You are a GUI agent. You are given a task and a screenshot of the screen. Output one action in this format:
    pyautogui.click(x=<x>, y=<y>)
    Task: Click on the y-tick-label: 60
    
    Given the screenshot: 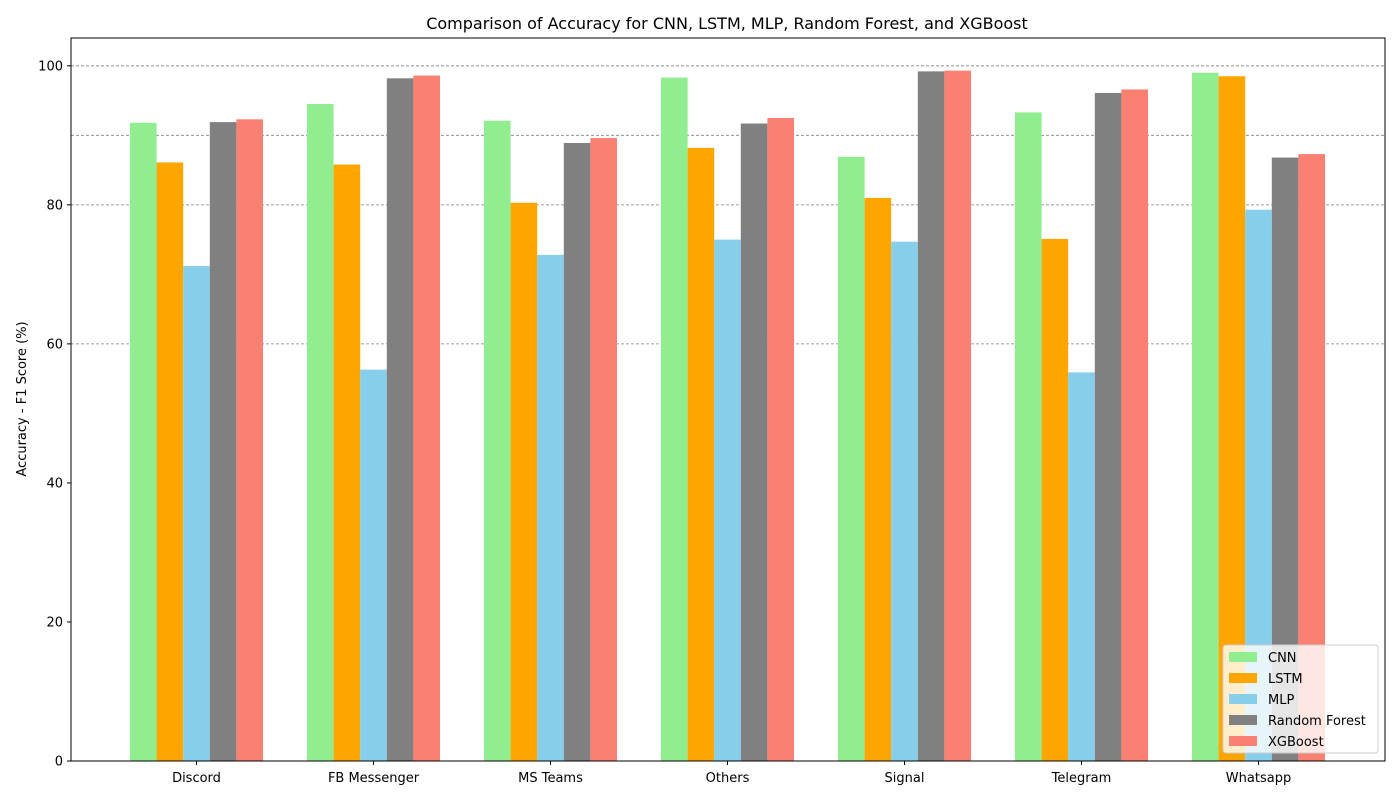 What is the action you would take?
    pyautogui.click(x=54, y=344)
    